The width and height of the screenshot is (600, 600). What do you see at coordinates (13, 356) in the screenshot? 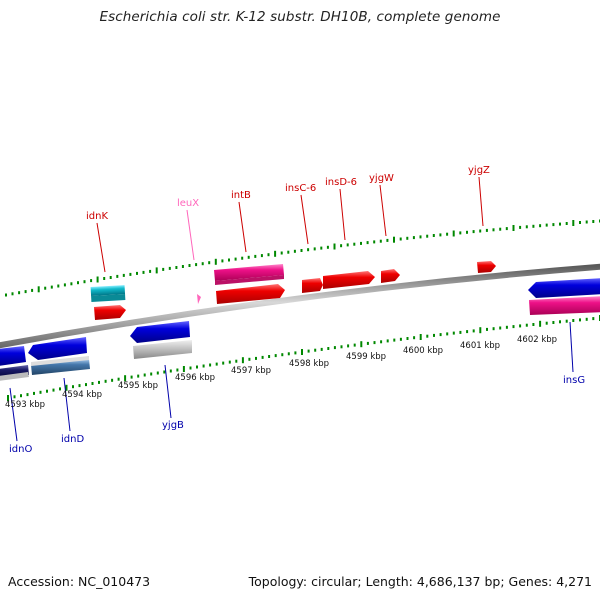
I see `gene-idnO-arrow` at bounding box center [13, 356].